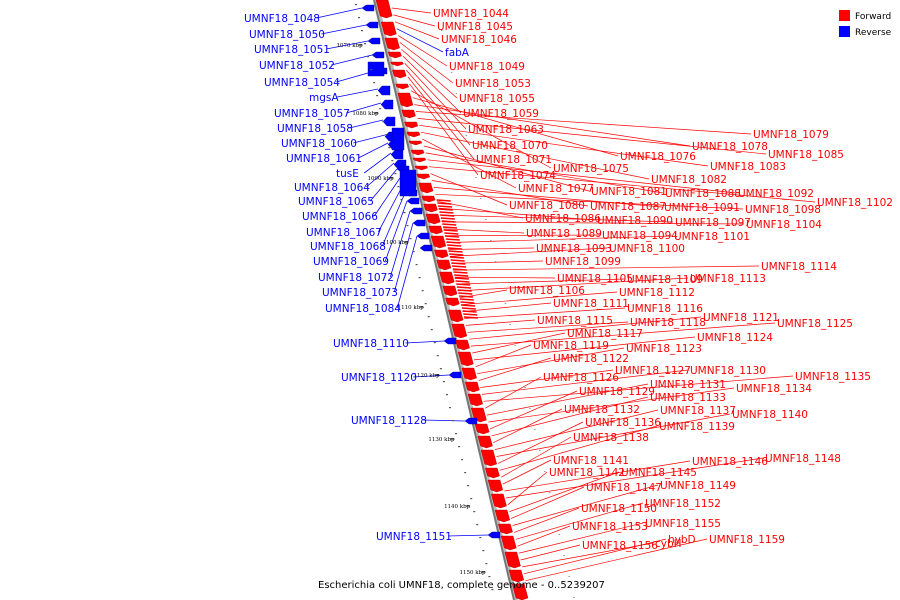  Describe the element at coordinates (563, 219) in the screenshot. I see `forward-gene-label: UMNF18_1086` at that location.